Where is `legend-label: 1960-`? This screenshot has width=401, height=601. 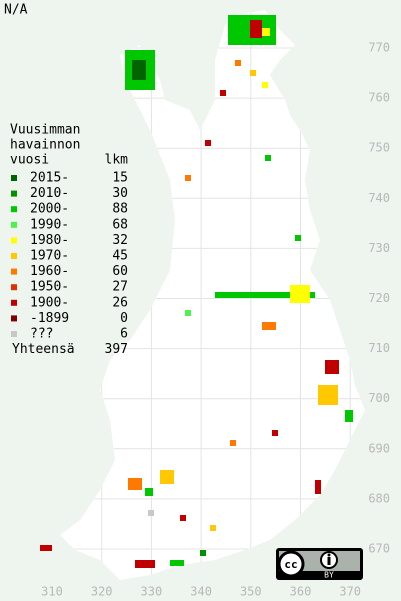 legend-label: 1960- is located at coordinates (49, 271).